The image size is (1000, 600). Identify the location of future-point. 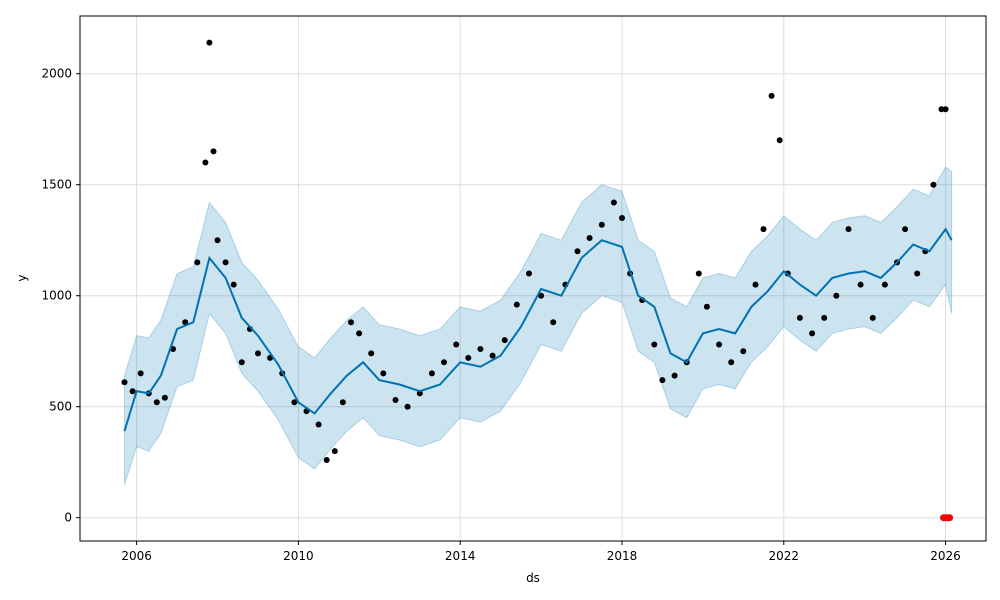
(950, 518).